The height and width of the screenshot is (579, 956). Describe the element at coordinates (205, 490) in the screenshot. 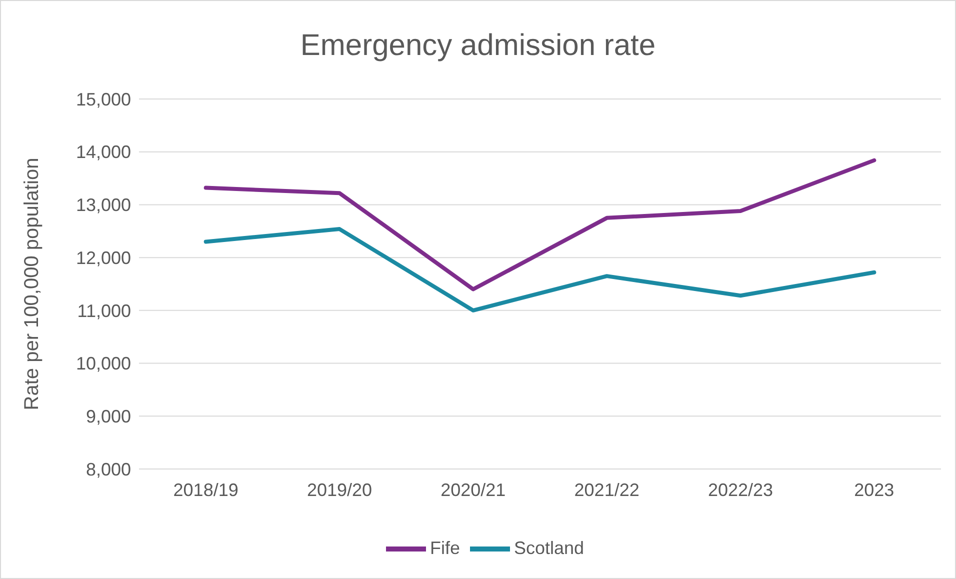

I see `x-tick-label: 2018/19` at that location.